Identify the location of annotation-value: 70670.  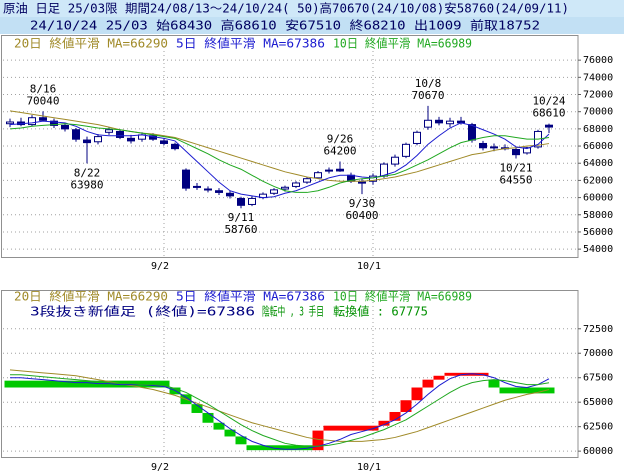
(427, 95).